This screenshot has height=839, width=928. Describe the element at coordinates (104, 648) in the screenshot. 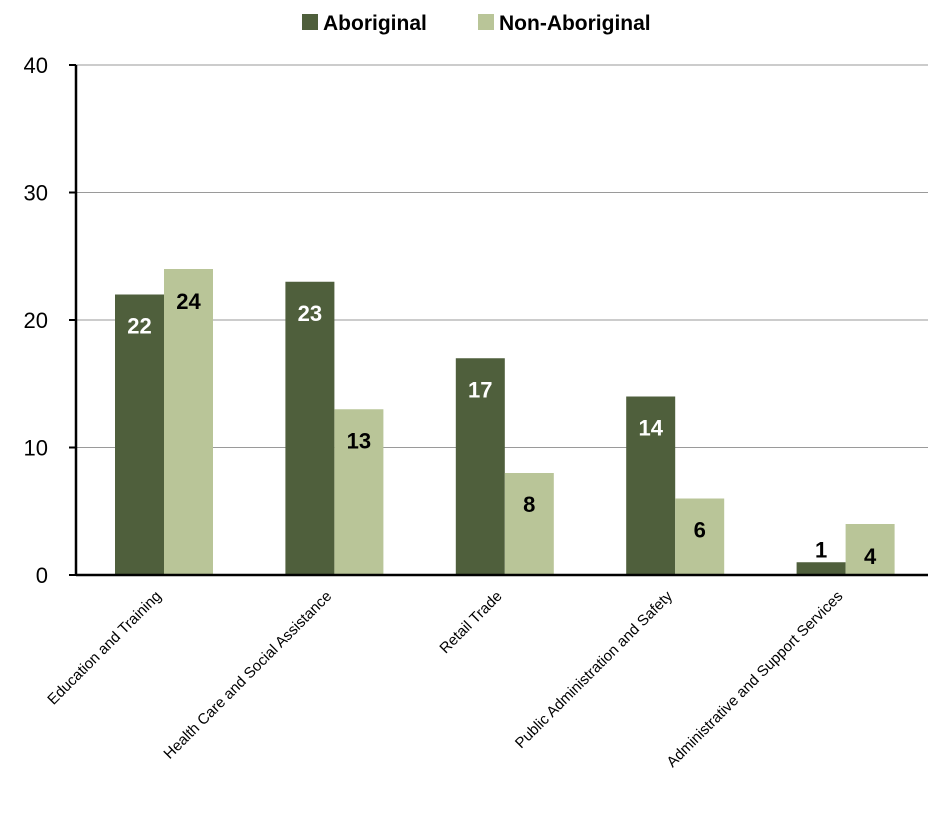

I see `x-tick-label: Education and Training` at that location.